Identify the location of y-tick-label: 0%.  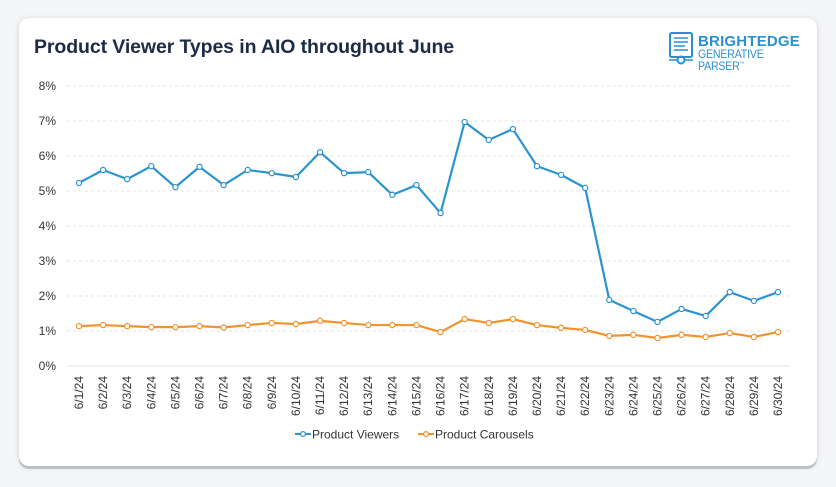
(48, 366).